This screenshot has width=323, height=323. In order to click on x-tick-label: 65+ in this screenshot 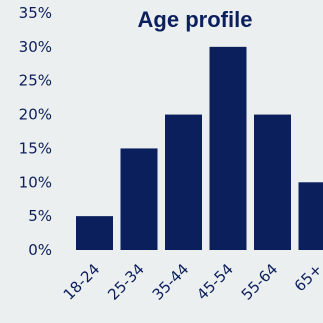, I will do `click(307, 277)`.